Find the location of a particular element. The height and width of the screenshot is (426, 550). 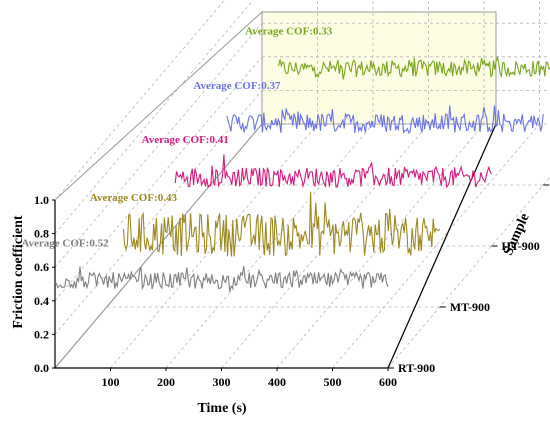

x-tick-label: 400 is located at coordinates (277, 382).